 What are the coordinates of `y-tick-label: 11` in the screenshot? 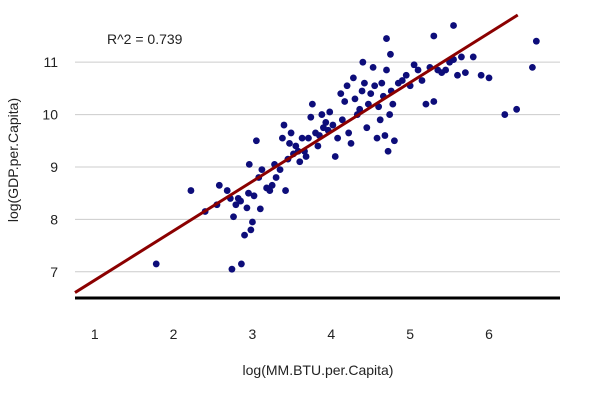 It's located at (50, 62).